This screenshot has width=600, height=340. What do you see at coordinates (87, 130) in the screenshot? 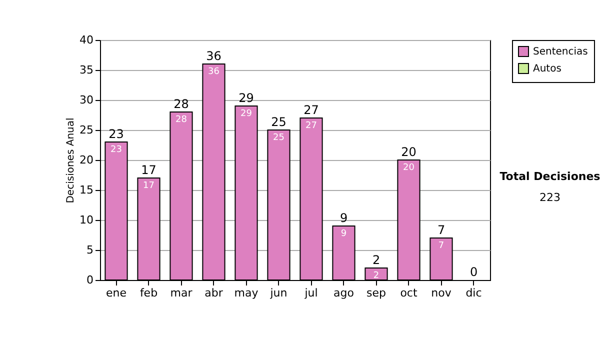
I see `y-tick-label: 25` at bounding box center [87, 130].